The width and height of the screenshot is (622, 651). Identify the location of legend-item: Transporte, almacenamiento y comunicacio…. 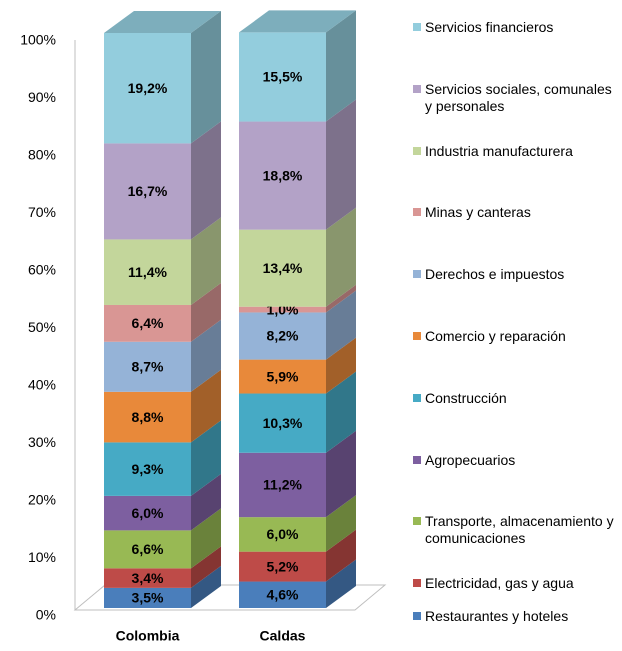
(515, 530).